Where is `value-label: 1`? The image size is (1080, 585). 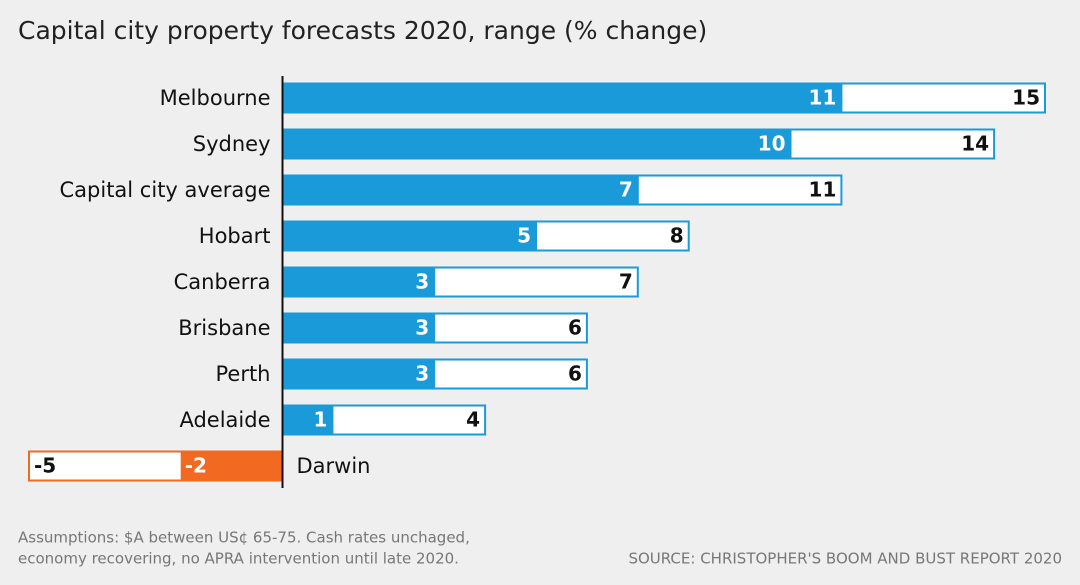
value-label: 1 is located at coordinates (320, 420).